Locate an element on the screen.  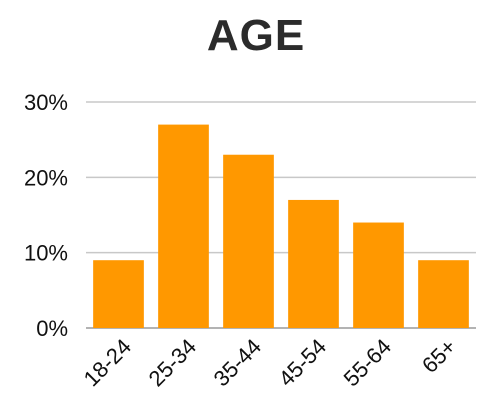
y-axis: 0% 10% 20% 30% is located at coordinates (46, 215).